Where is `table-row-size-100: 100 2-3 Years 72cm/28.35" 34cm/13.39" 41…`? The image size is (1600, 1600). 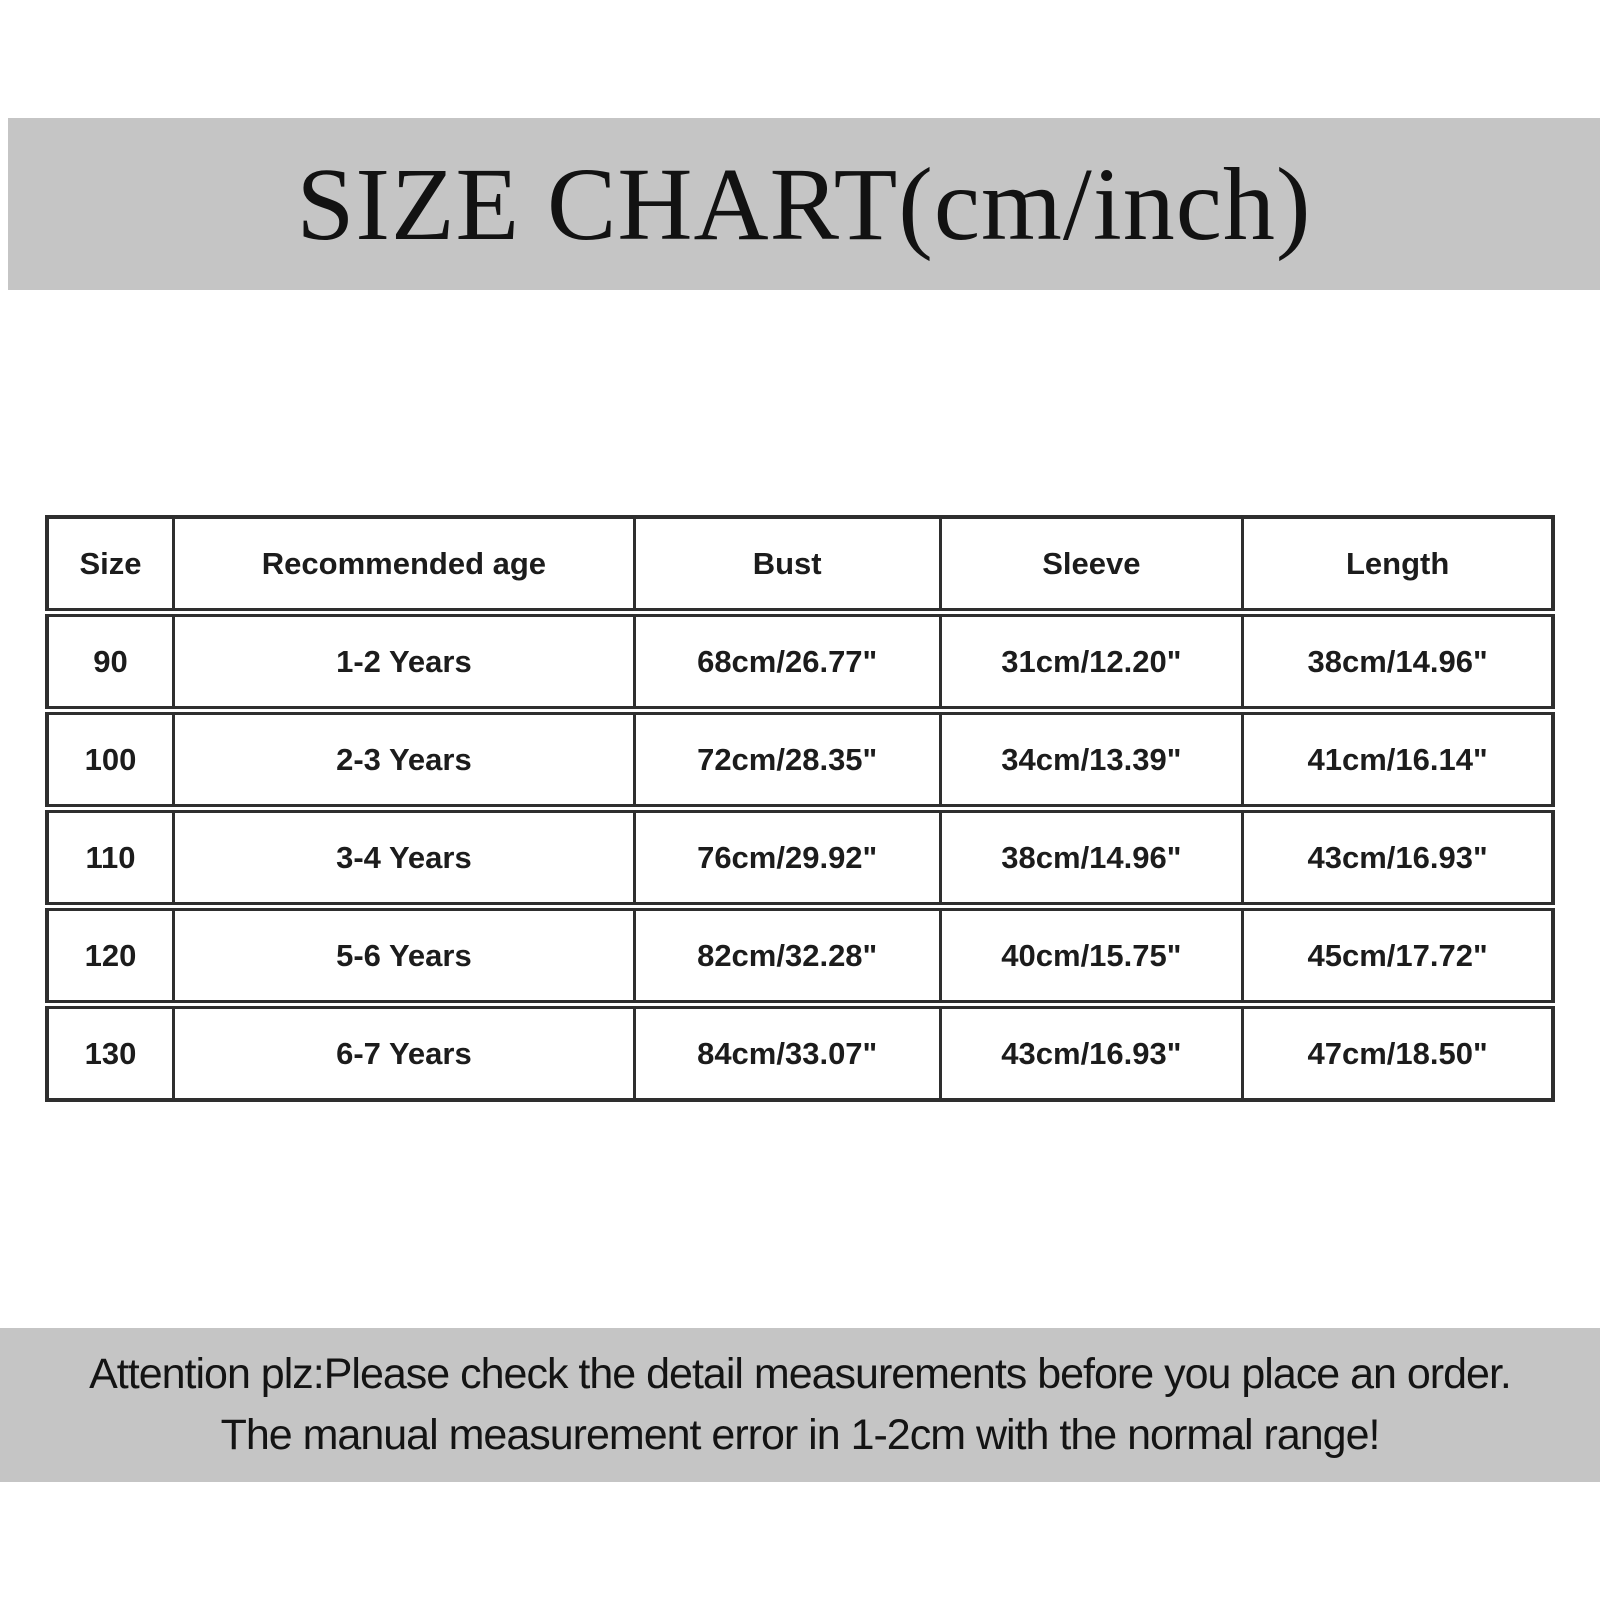 table-row-size-100: 100 2-3 Years 72cm/28.35" 34cm/13.39" 41… is located at coordinates (800, 761).